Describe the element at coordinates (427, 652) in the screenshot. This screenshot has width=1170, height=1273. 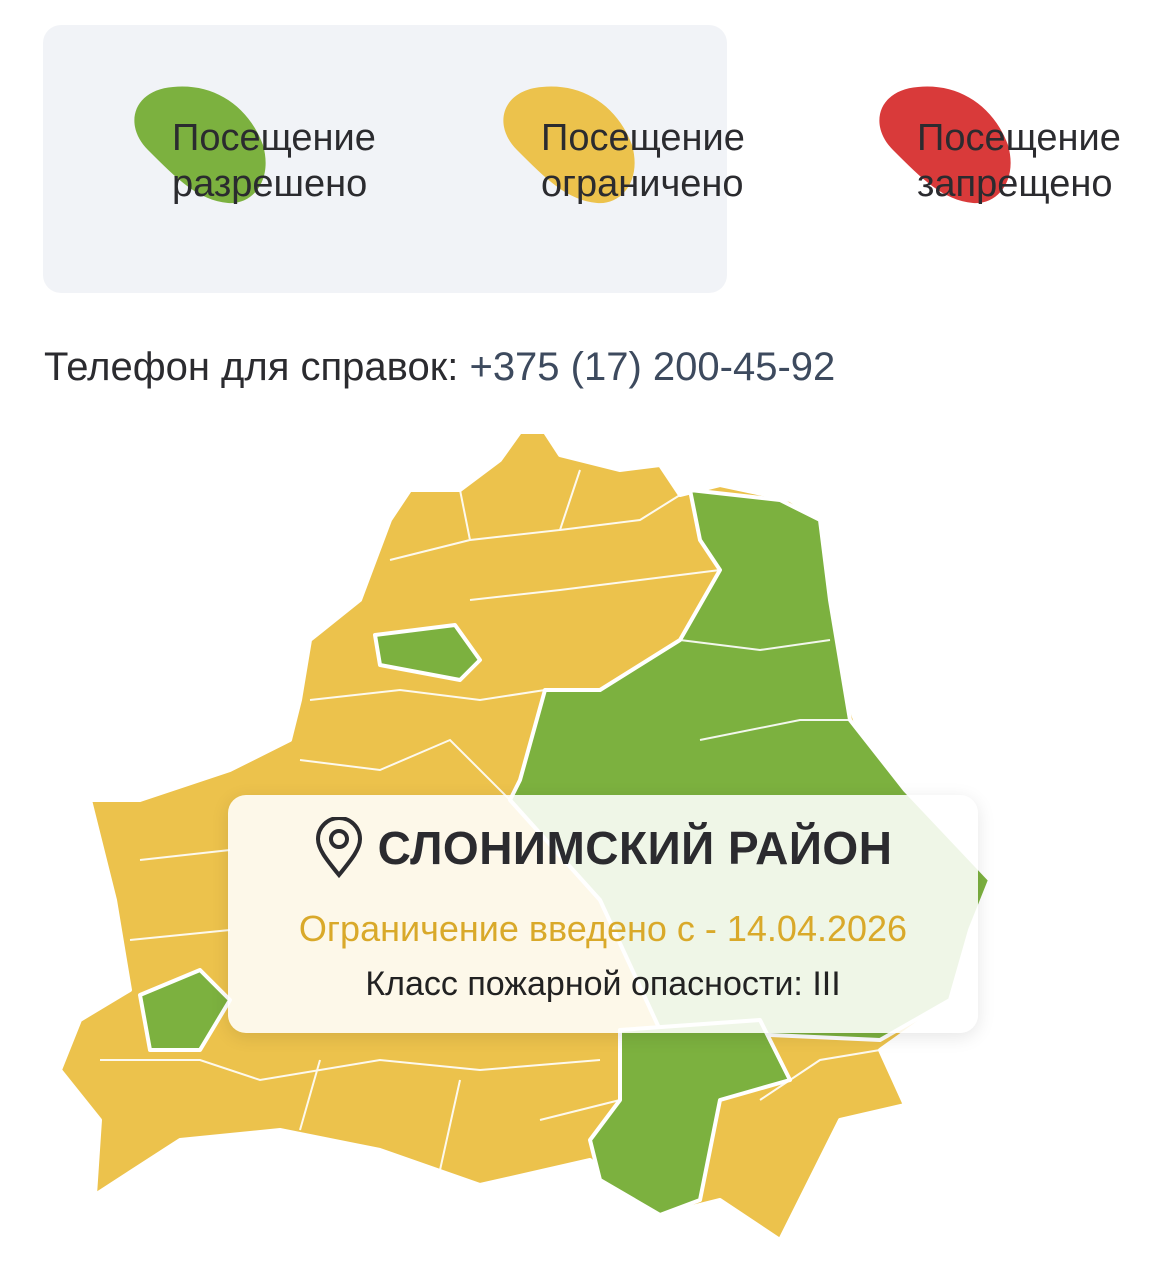
I see `map-region-allowed-west` at that location.